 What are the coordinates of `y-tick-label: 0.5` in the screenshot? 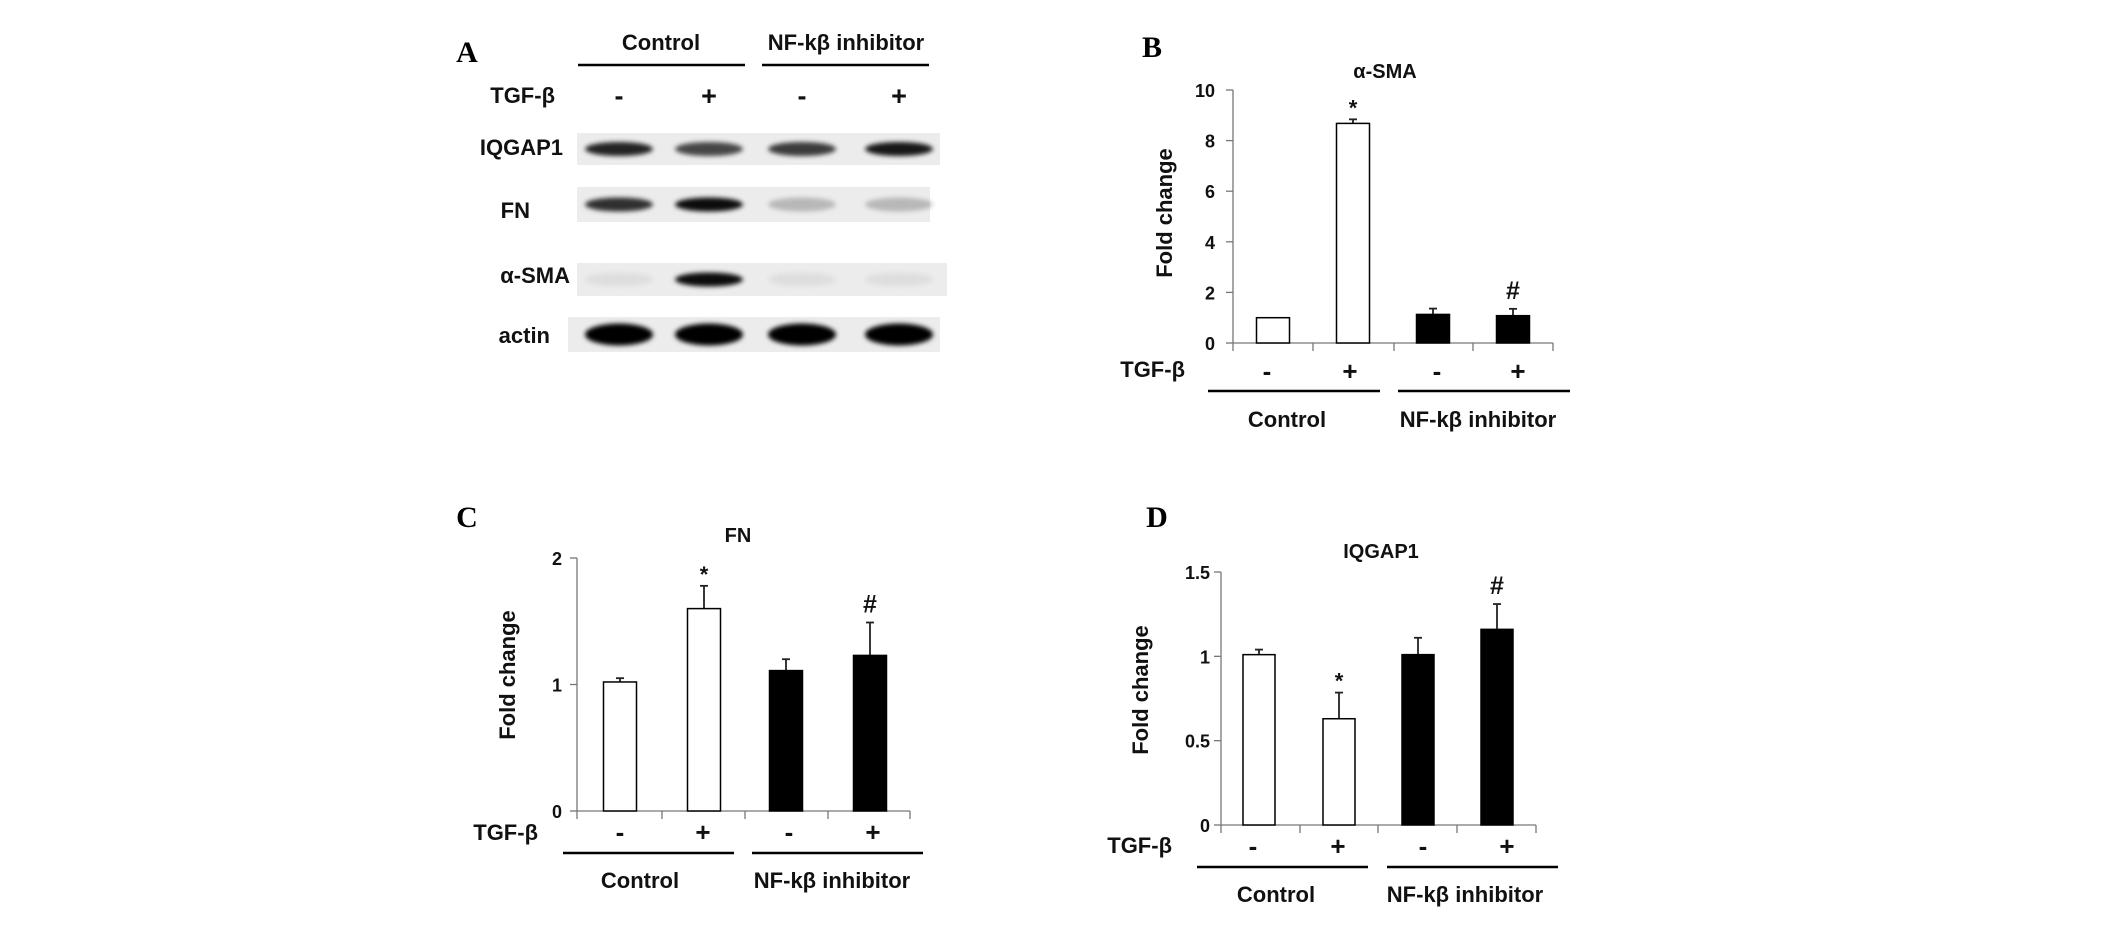 It's located at (1197, 742).